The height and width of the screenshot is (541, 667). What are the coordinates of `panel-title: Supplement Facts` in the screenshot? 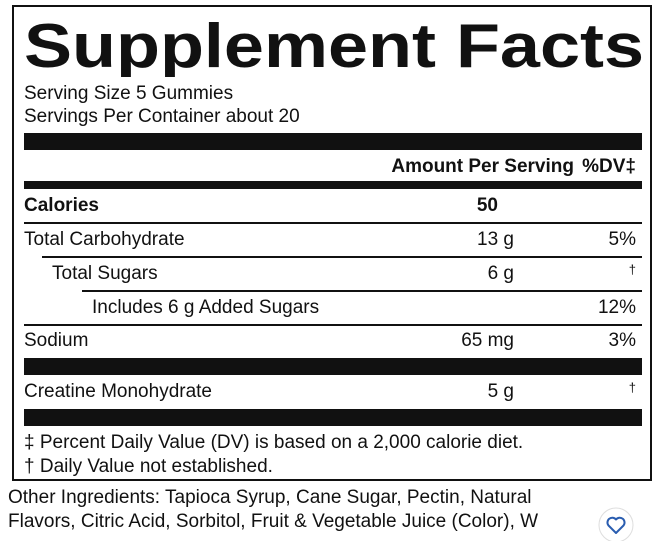 It's located at (334, 44).